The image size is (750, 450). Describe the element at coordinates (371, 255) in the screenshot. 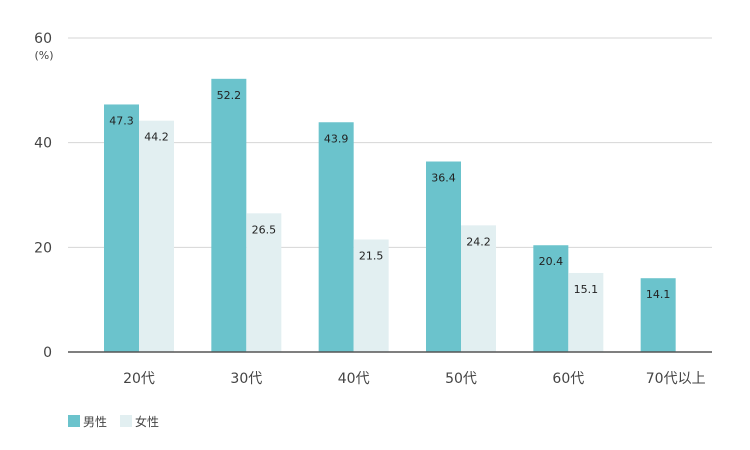

I see `data-label: 21.5` at that location.